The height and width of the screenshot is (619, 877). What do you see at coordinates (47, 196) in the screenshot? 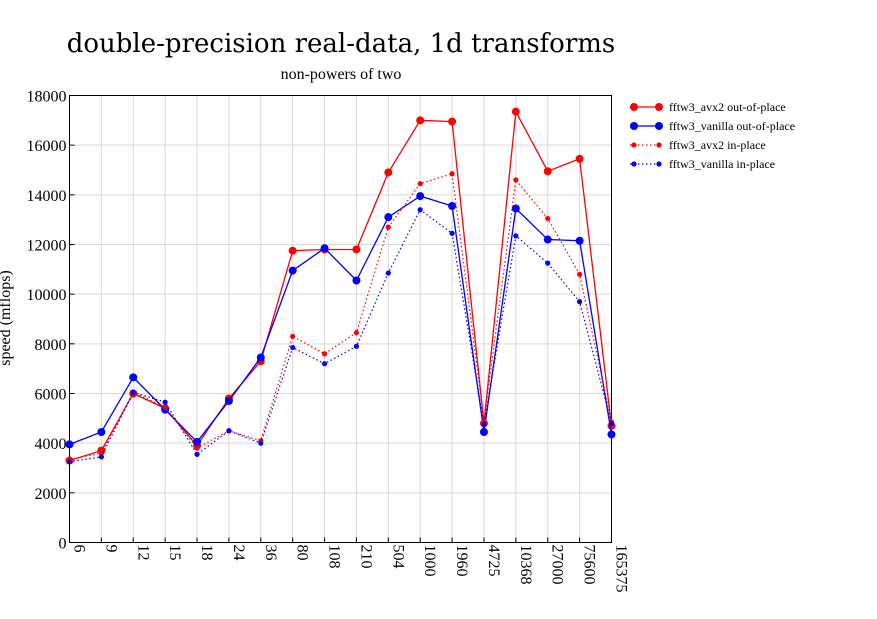
I see `y-tick-label: 14000` at bounding box center [47, 196].